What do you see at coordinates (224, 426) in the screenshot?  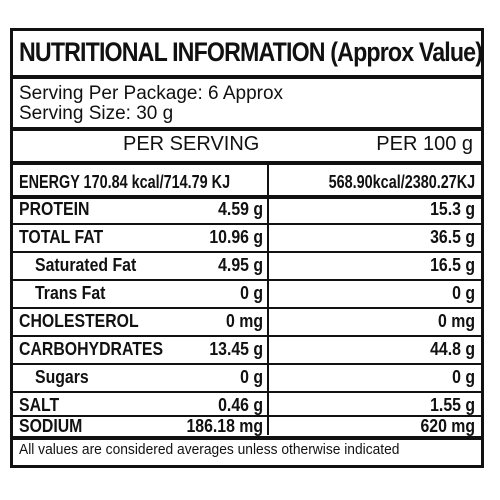 I see `row-value-per-serving: 186.18 mg` at bounding box center [224, 426].